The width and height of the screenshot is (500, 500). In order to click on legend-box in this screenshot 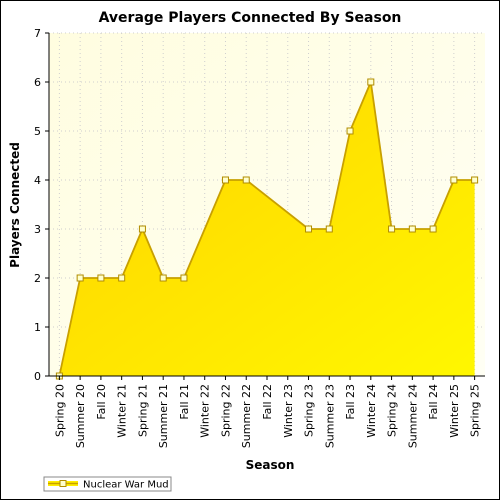, I will do `click(107, 484)`.